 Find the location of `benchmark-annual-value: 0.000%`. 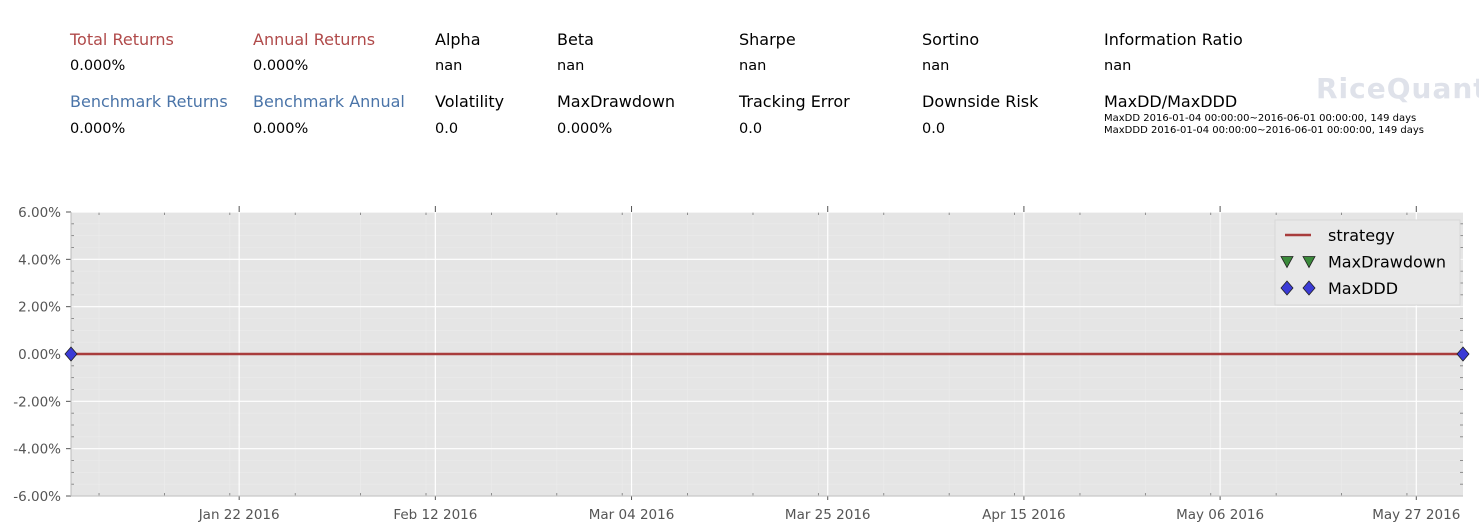

benchmark-annual-value: 0.000% is located at coordinates (281, 129).